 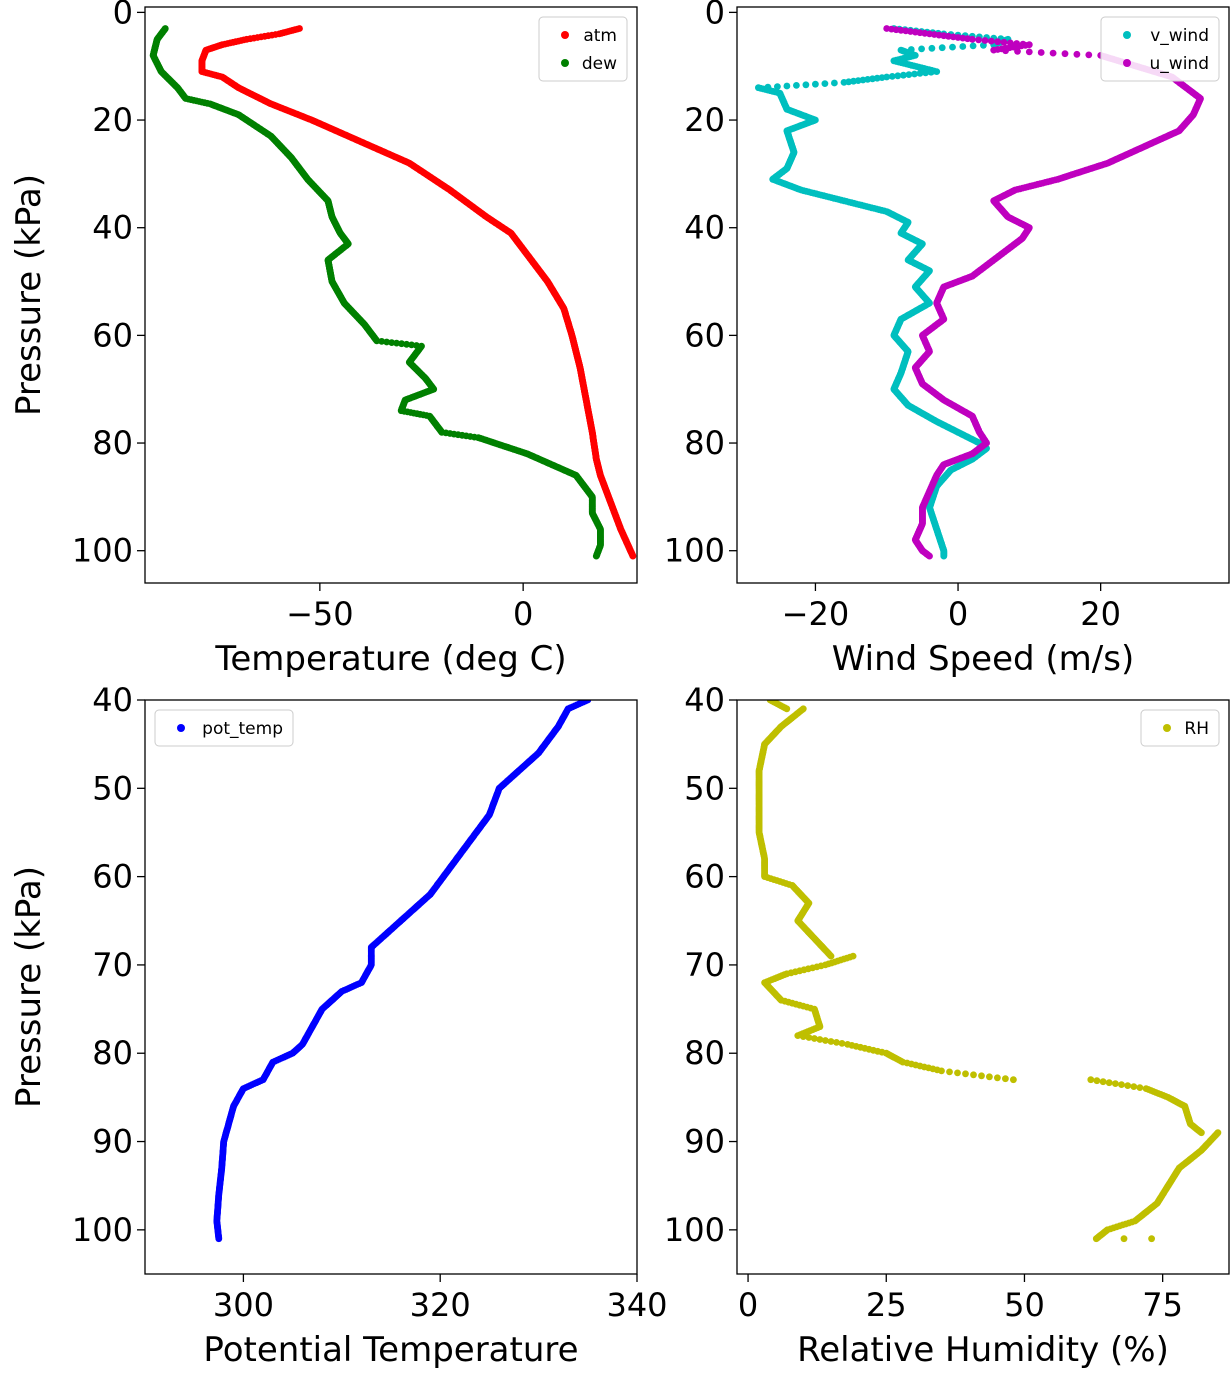 I want to click on y-axis-label: Pressure (kPa), so click(x=29, y=295).